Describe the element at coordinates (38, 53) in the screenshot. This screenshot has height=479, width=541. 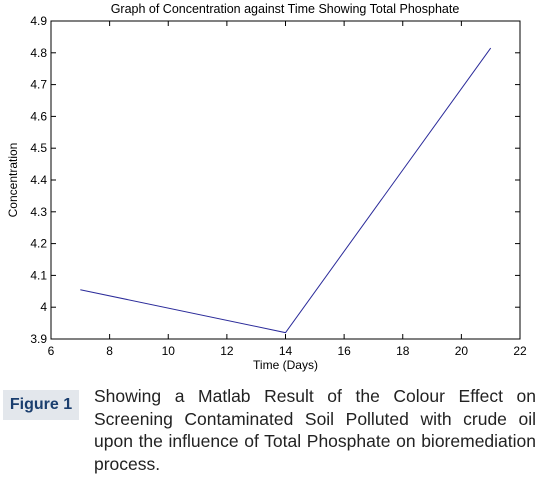
I see `y-tick-label: 4.8` at that location.